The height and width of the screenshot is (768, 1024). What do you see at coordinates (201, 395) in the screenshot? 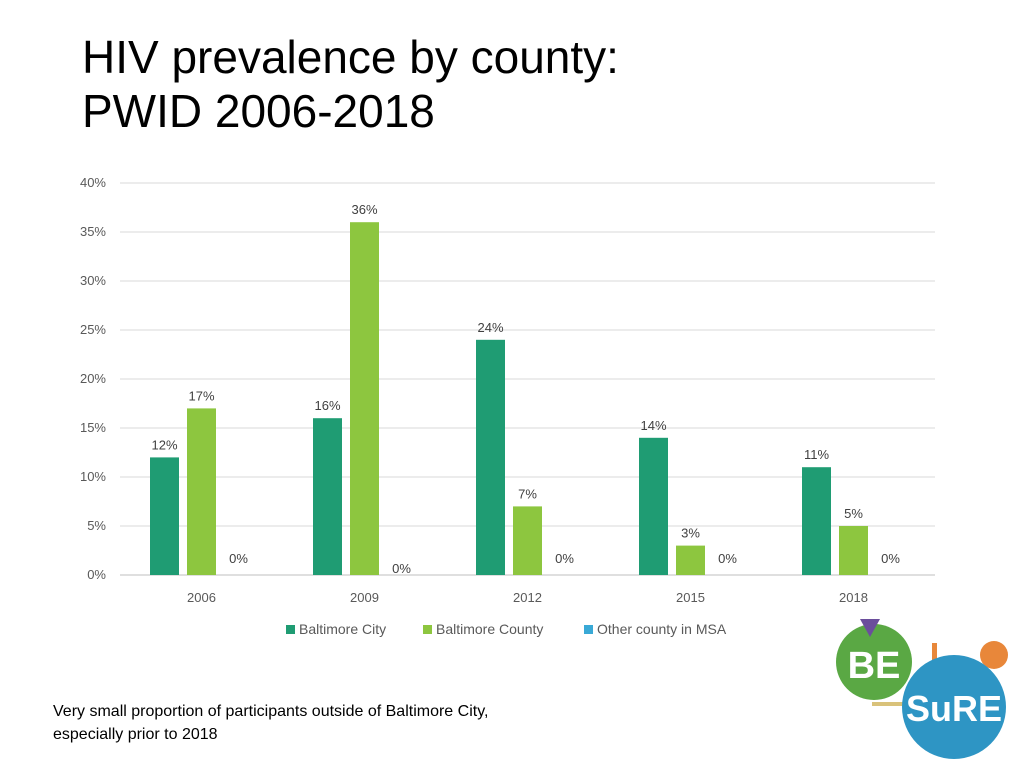
I see `data-label: 17%` at bounding box center [201, 395].